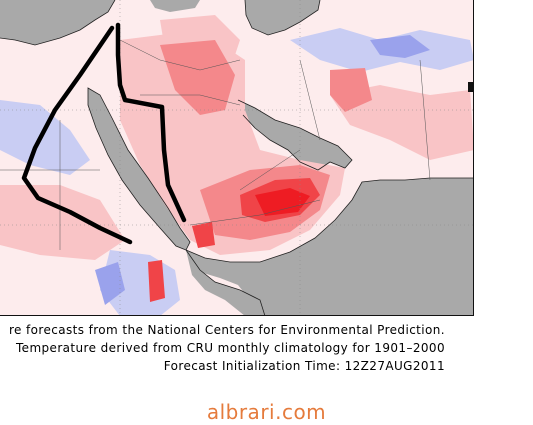  Describe the element at coordinates (156, 281) in the screenshot. I see `warm-patch-ethiopia` at that location.